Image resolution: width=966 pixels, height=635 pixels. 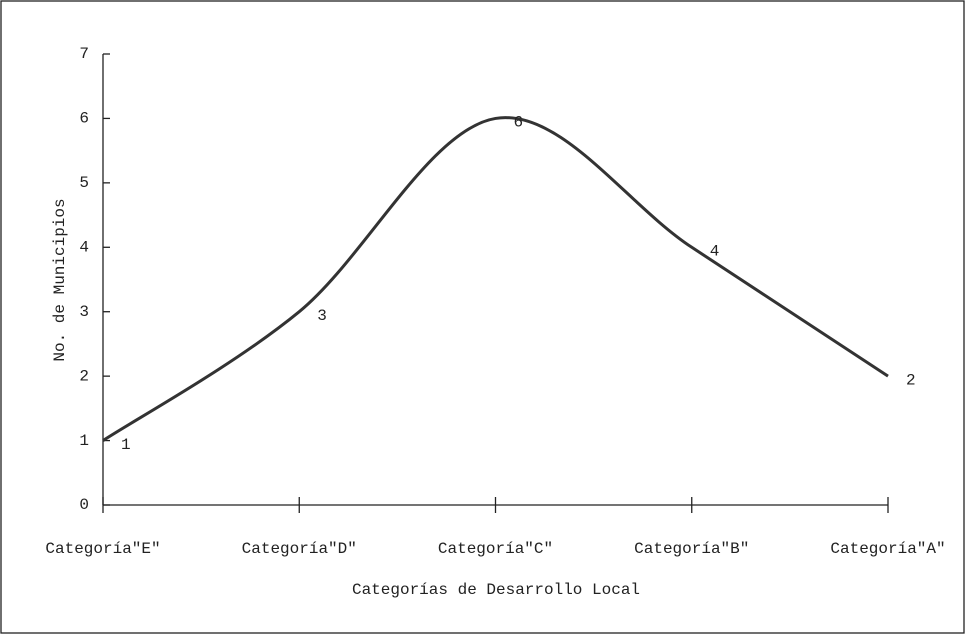 What do you see at coordinates (102, 549) in the screenshot?
I see `x-tick-label: Categoría"E"` at bounding box center [102, 549].